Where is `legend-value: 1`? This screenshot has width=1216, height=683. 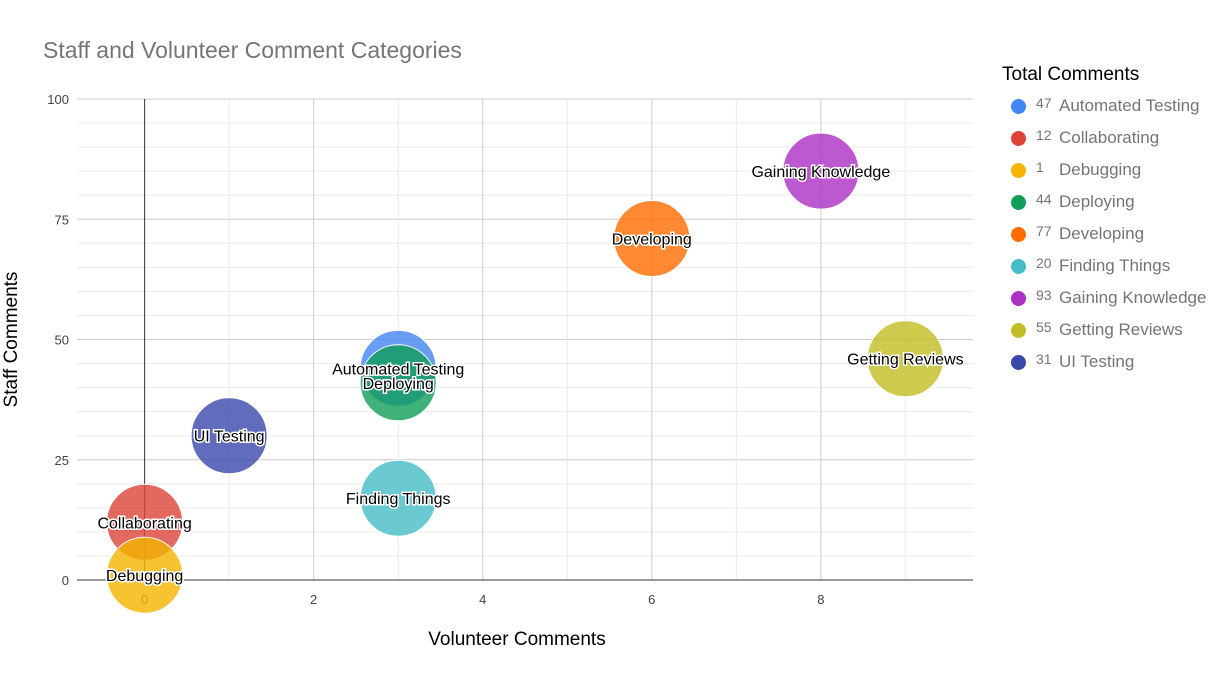 legend-value: 1 is located at coordinates (1040, 167).